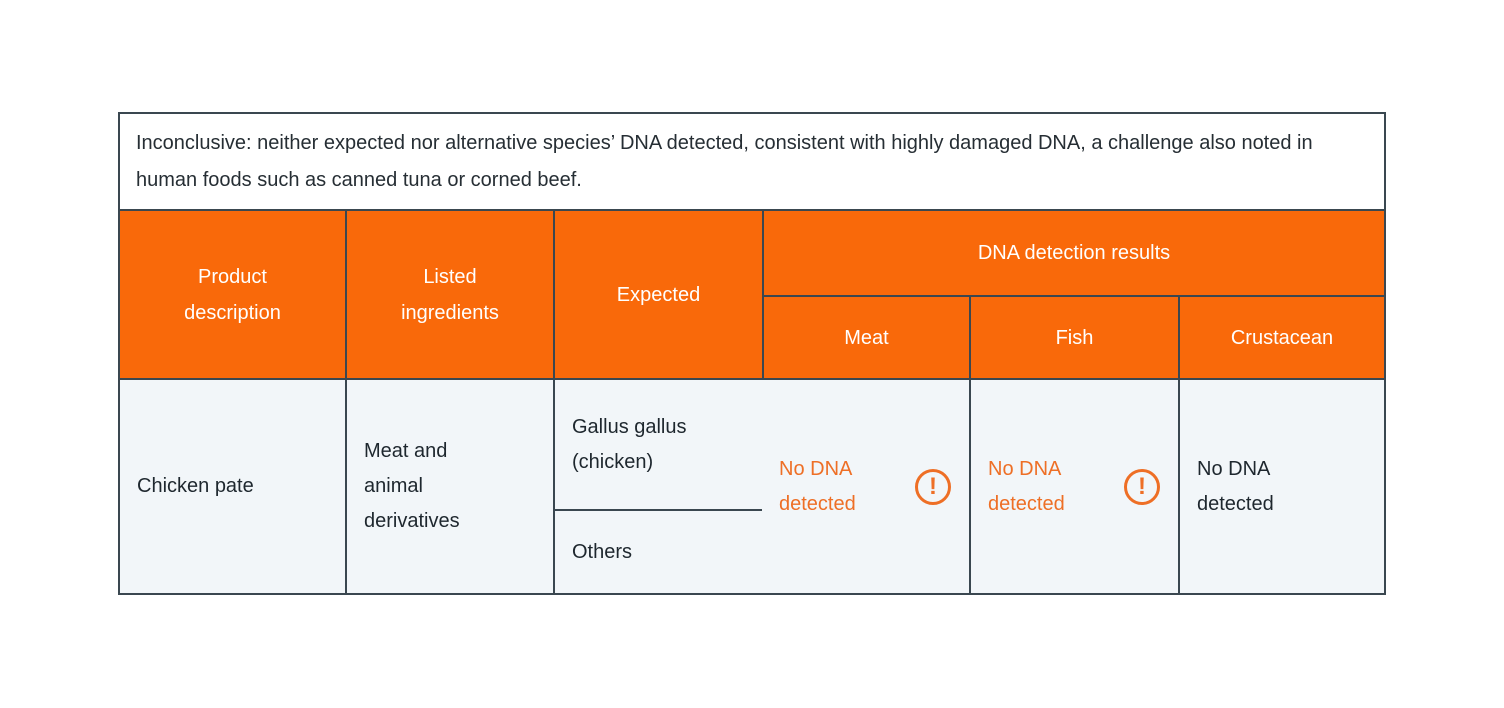 The height and width of the screenshot is (708, 1504). Describe the element at coordinates (817, 486) in the screenshot. I see `meat-result-text: No DNA detected` at that location.